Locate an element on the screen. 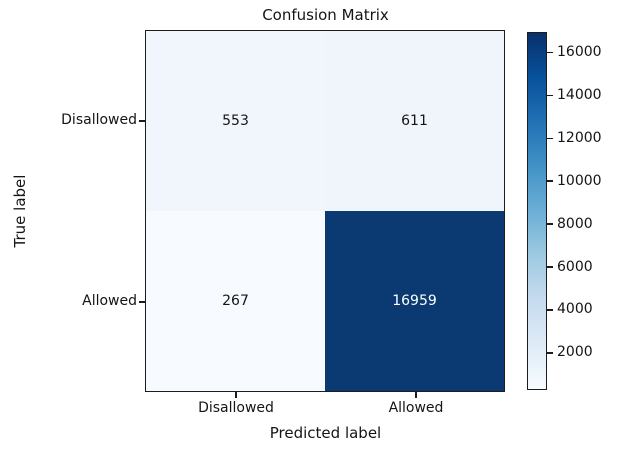 The width and height of the screenshot is (627, 458). colorbar-tick-label: 12000 is located at coordinates (579, 137).